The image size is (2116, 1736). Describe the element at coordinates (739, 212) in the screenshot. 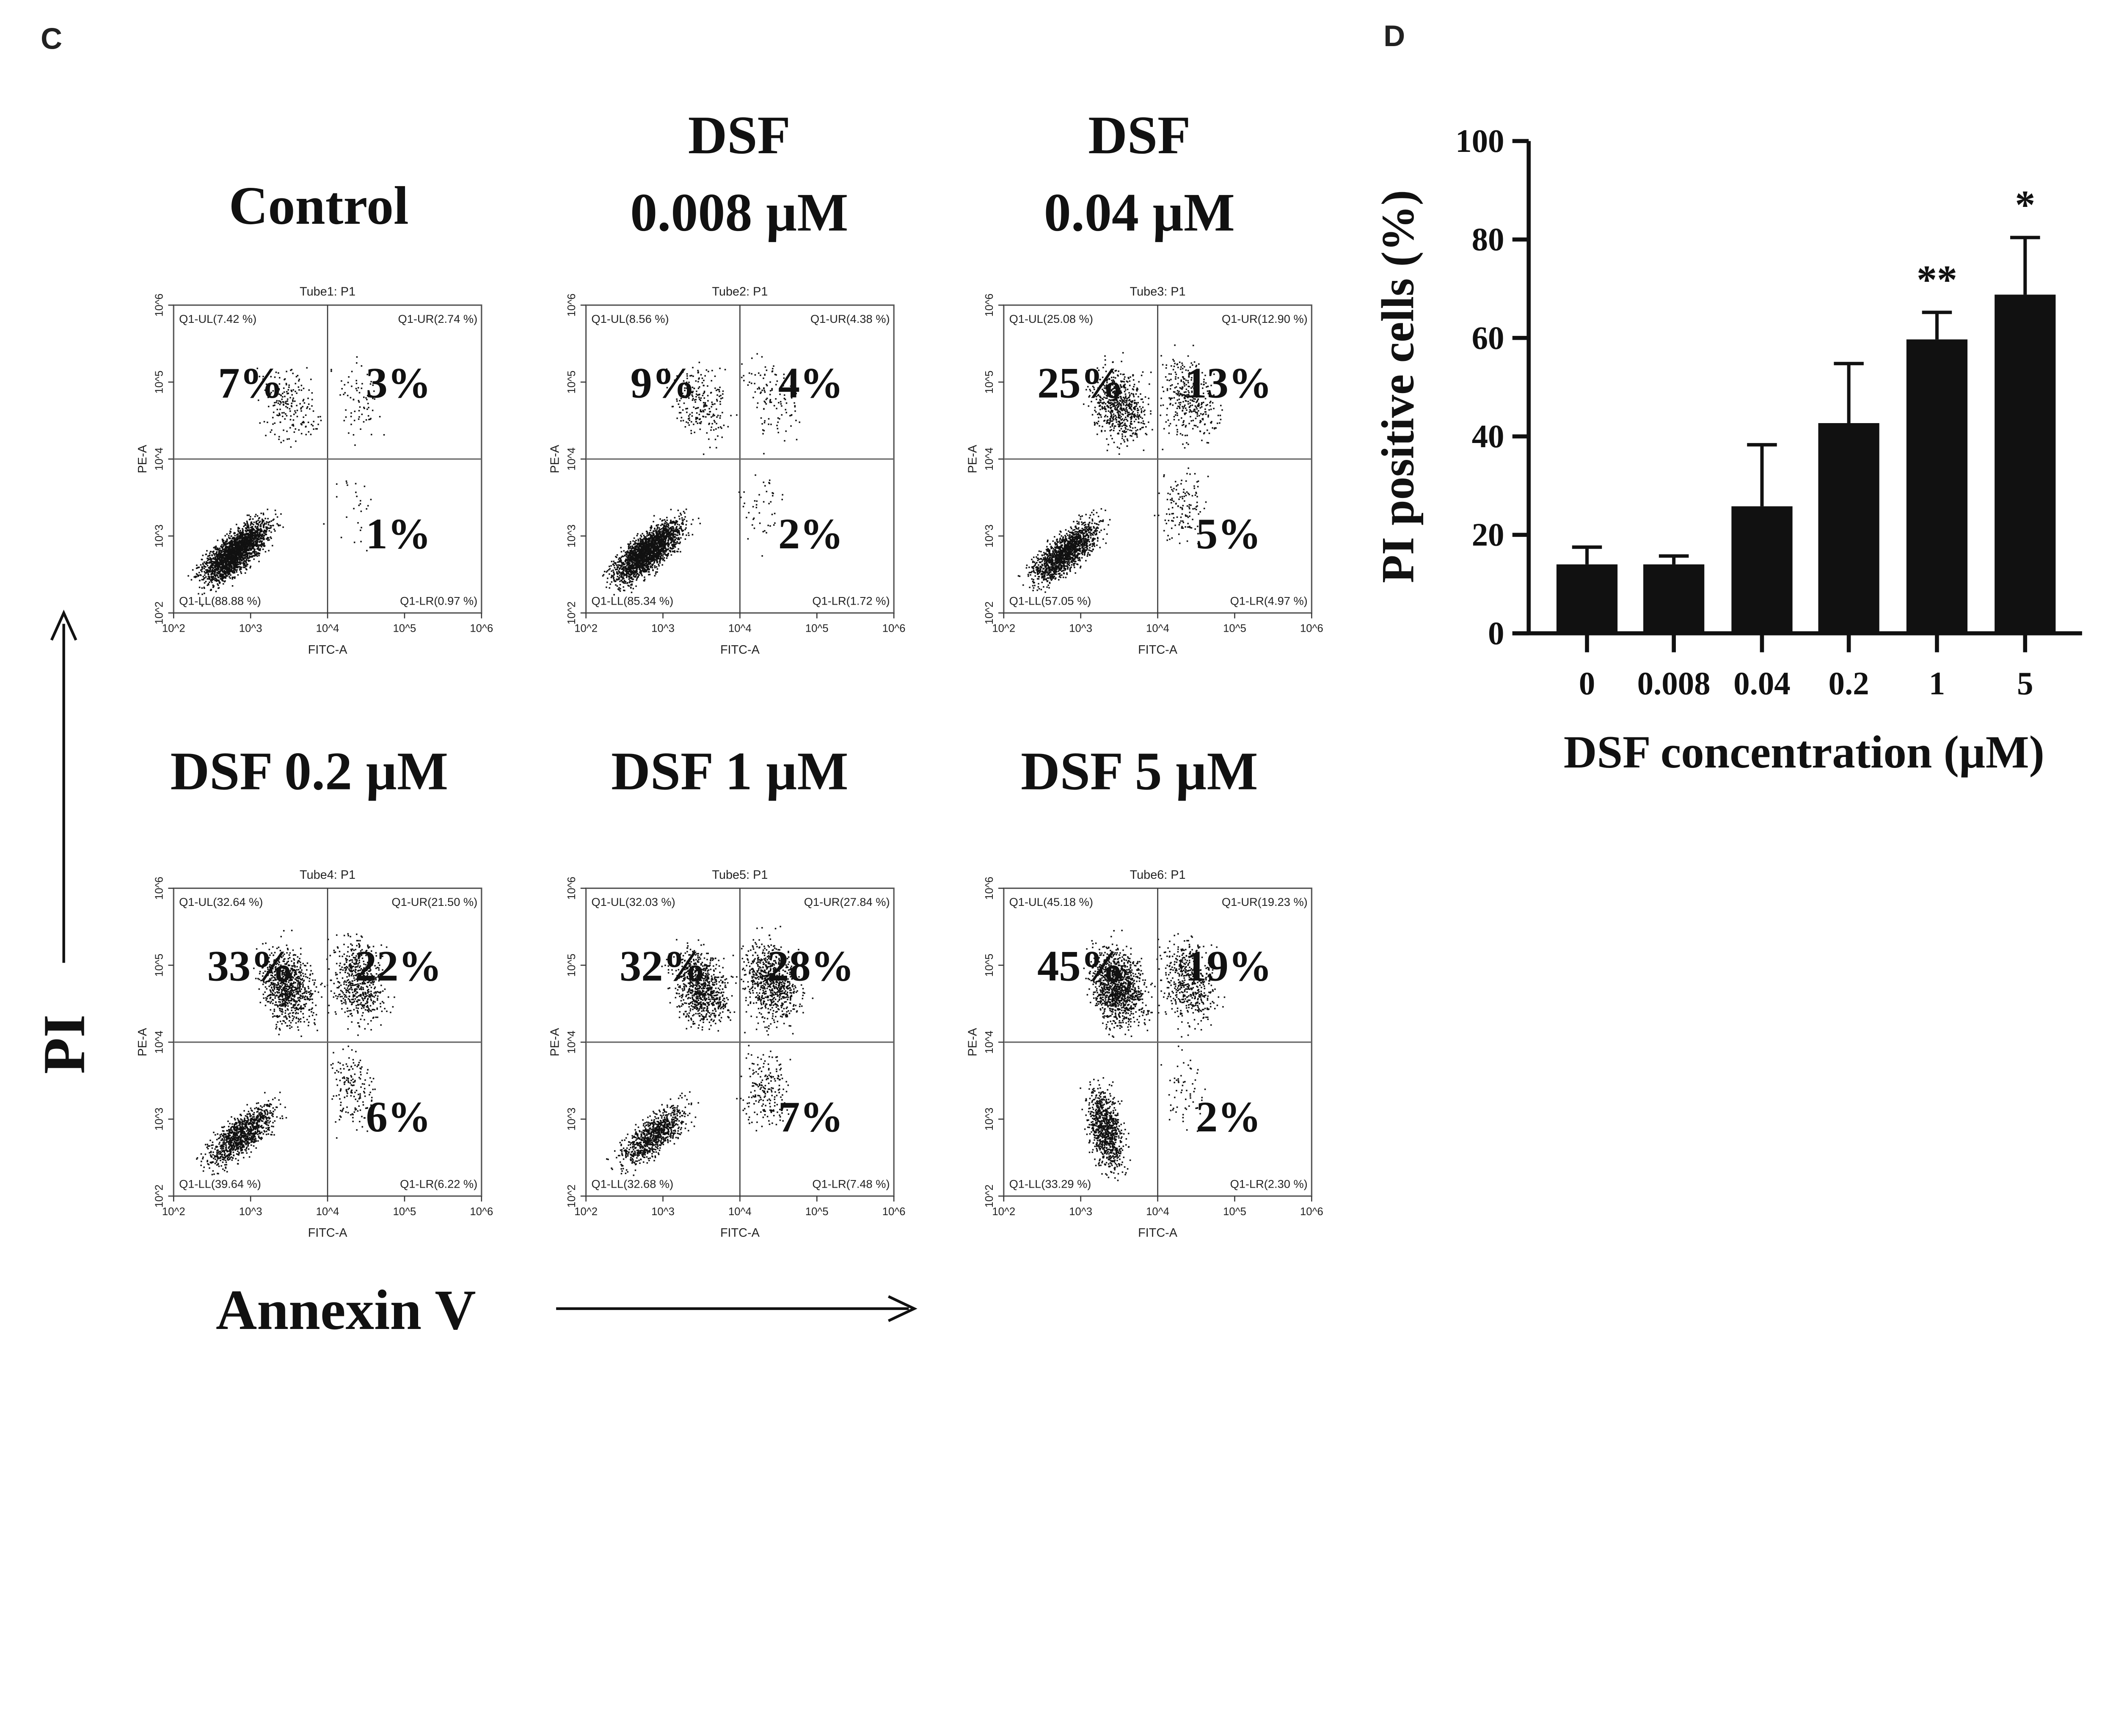

I see `plot-title: 0.008 µM` at that location.